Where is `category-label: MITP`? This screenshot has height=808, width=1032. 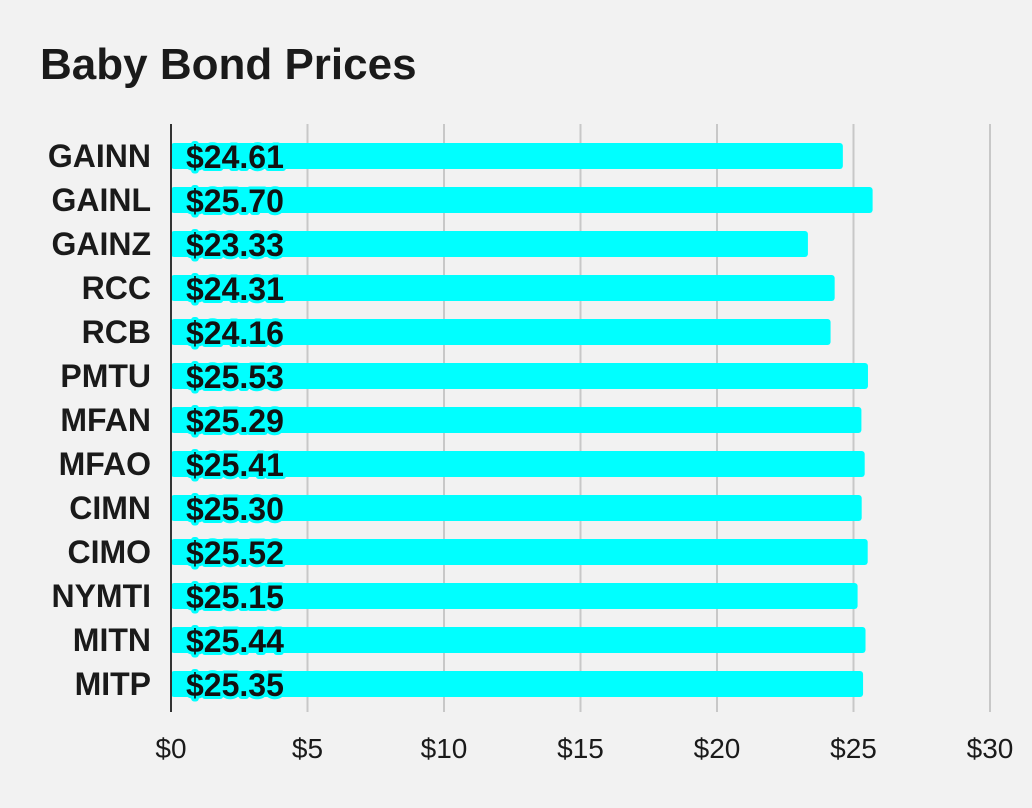 category-label: MITP is located at coordinates (113, 684).